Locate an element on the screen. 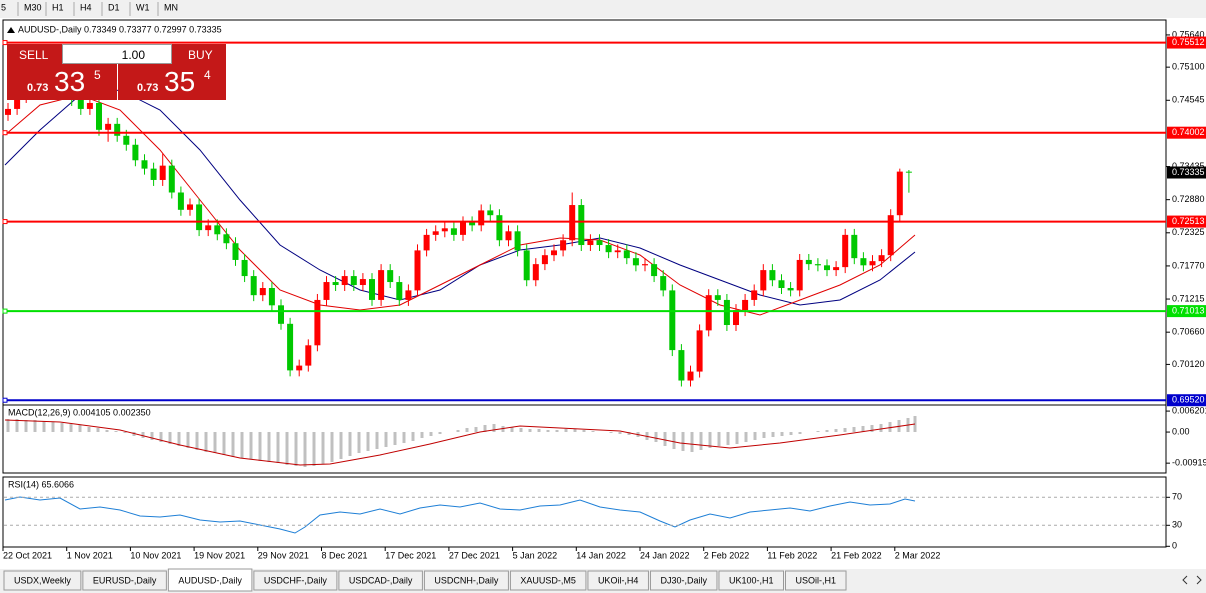  tab: USDCAD-,Daily is located at coordinates (381, 580).